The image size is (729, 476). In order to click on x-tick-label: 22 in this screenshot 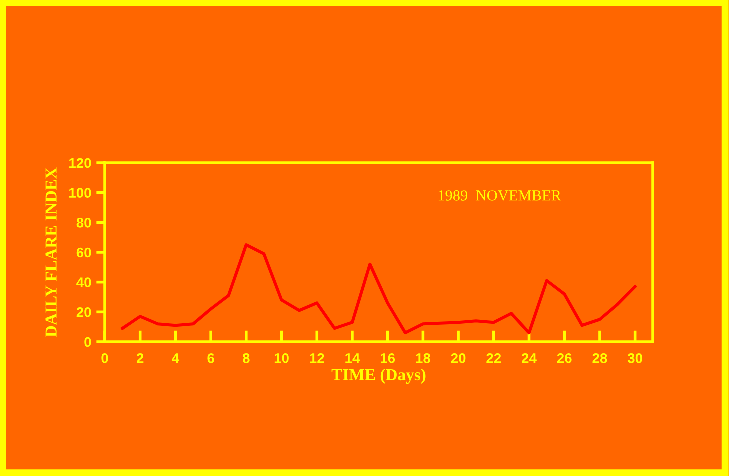, I will do `click(494, 358)`.